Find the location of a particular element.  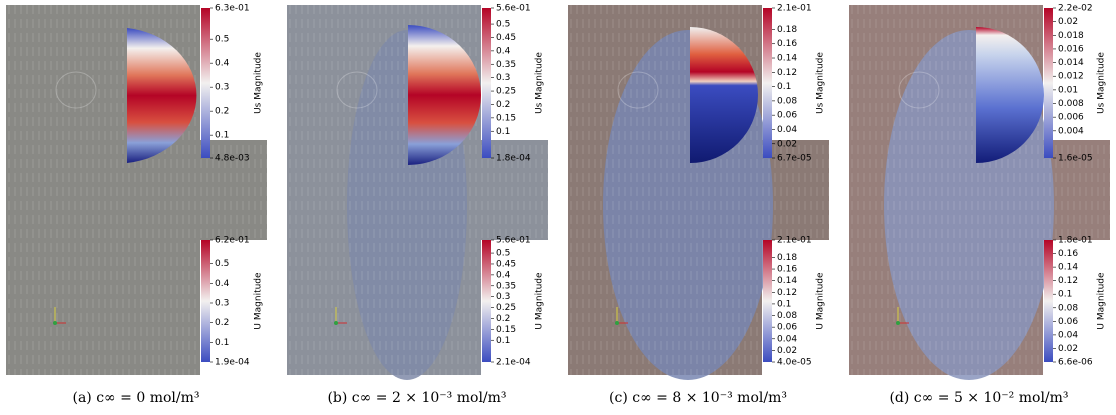

tick-label: 0.016 is located at coordinates (1071, 49).